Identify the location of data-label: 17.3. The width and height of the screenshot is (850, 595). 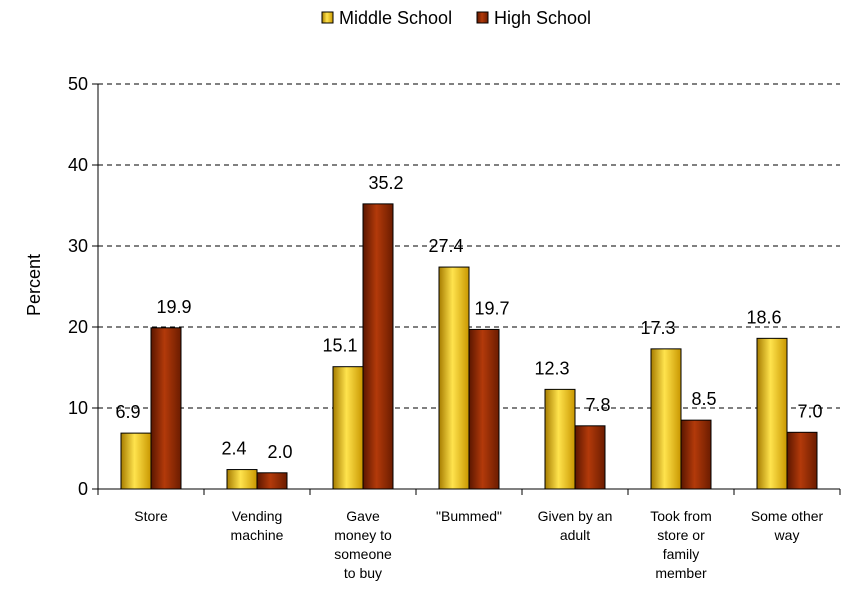
(657, 328).